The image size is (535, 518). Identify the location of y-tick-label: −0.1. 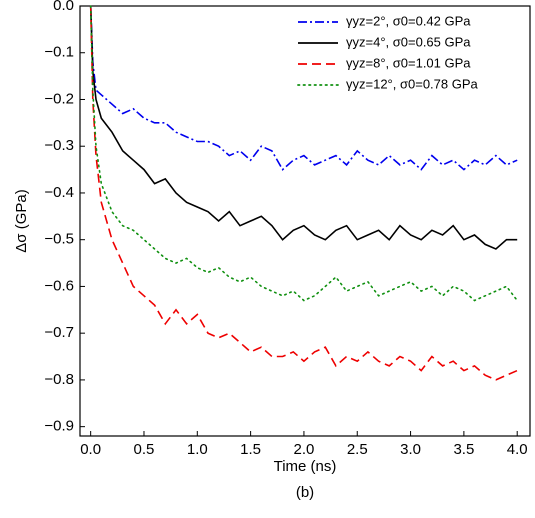
(59, 52).